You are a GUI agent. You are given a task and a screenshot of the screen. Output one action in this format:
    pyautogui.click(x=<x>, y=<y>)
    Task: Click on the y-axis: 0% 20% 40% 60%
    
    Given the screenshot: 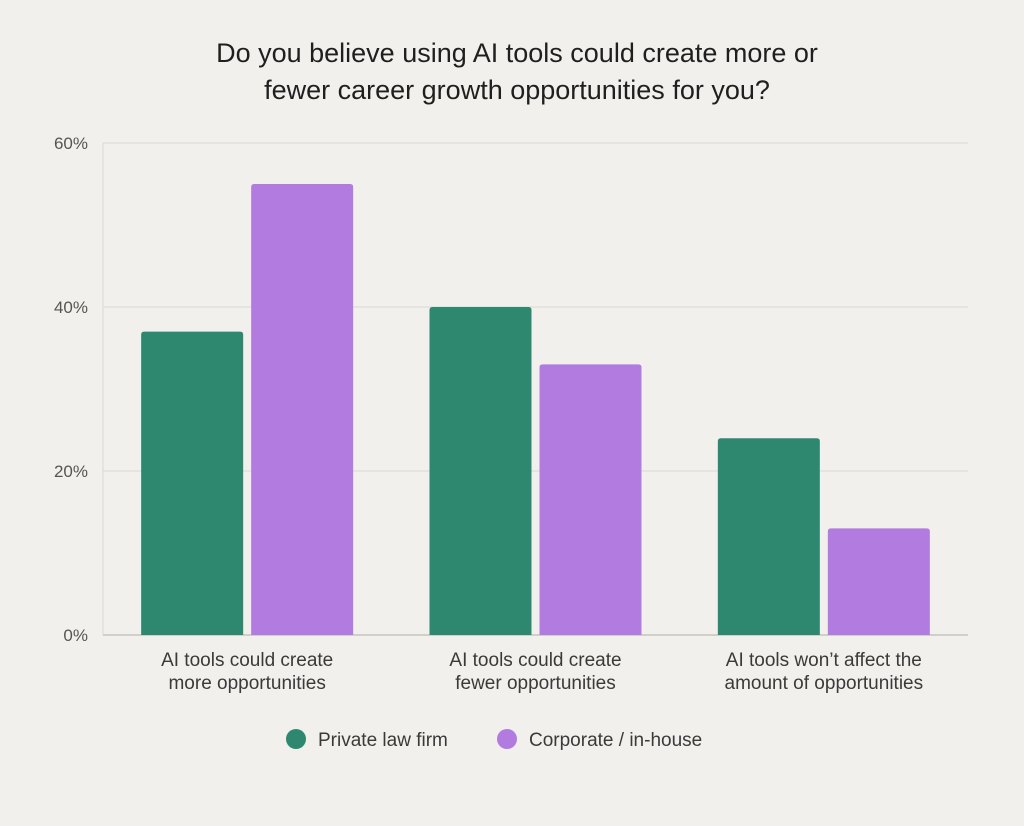 What is the action you would take?
    pyautogui.click(x=71, y=389)
    